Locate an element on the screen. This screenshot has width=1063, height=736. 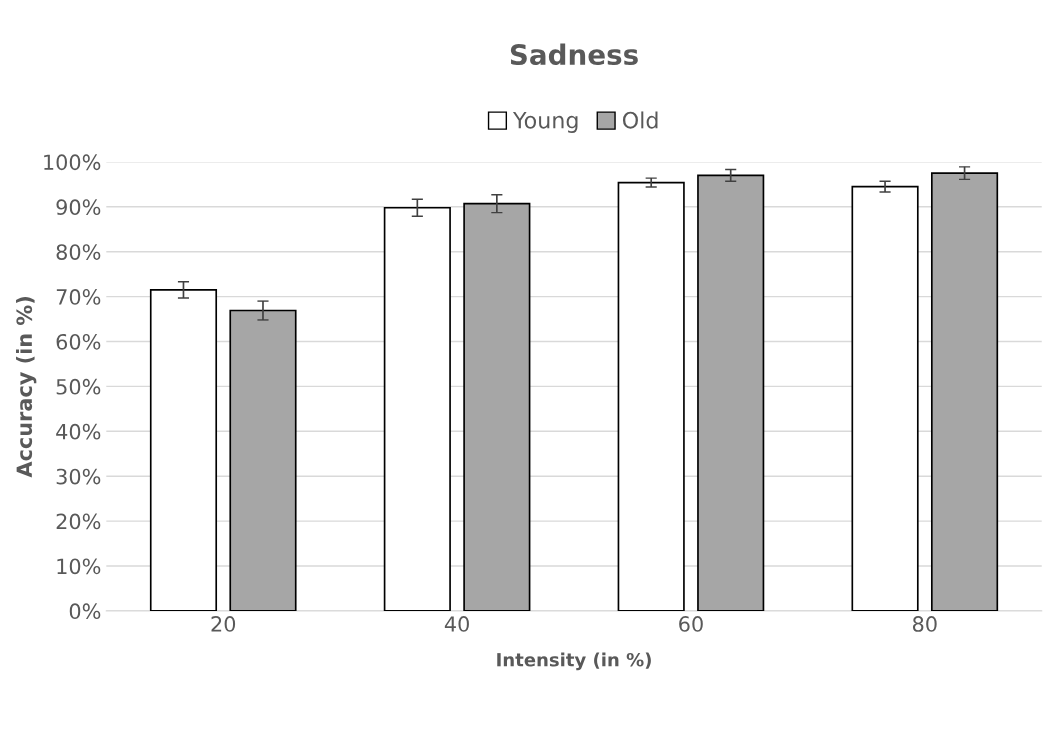
y-tick-label: 60% is located at coordinates (78, 341).